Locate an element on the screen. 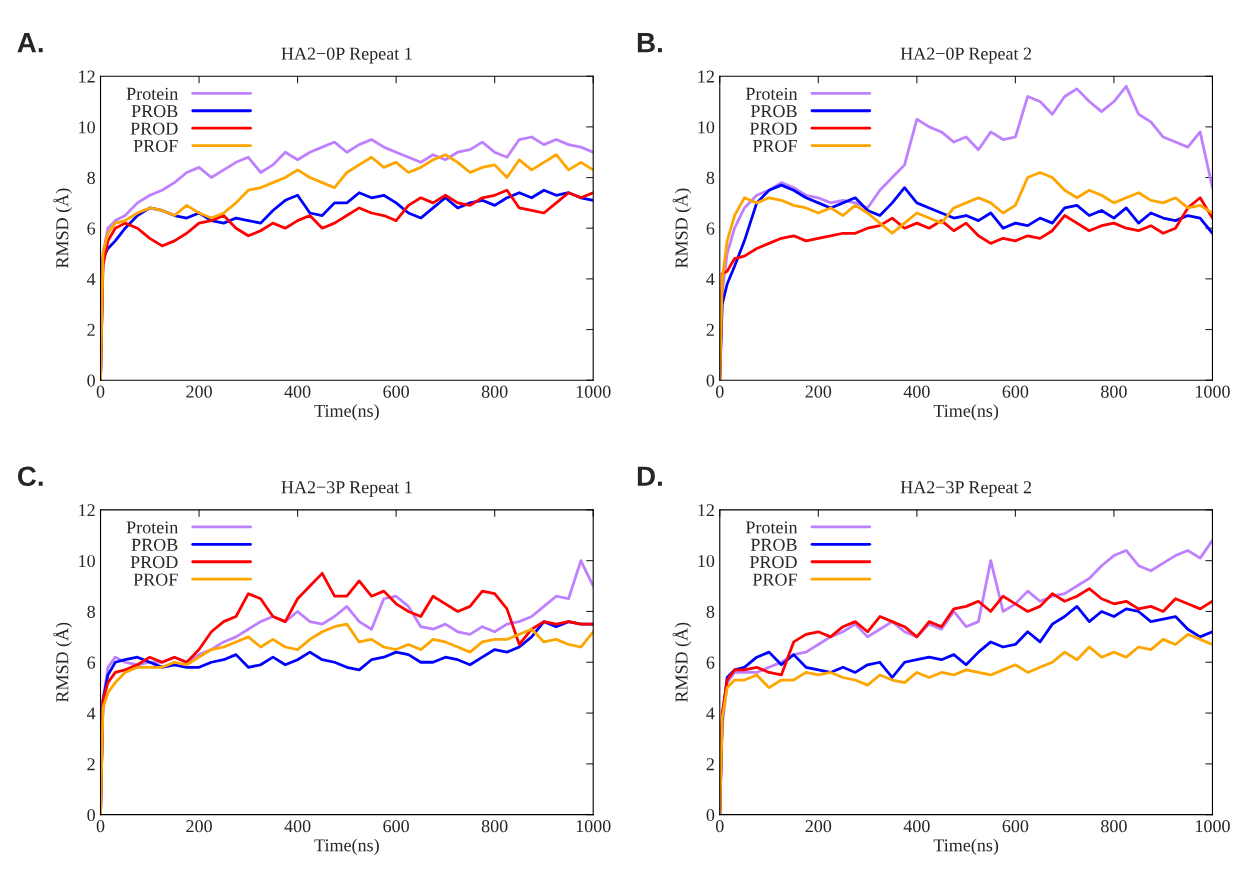 The width and height of the screenshot is (1241, 876). text: D. is located at coordinates (649, 476).